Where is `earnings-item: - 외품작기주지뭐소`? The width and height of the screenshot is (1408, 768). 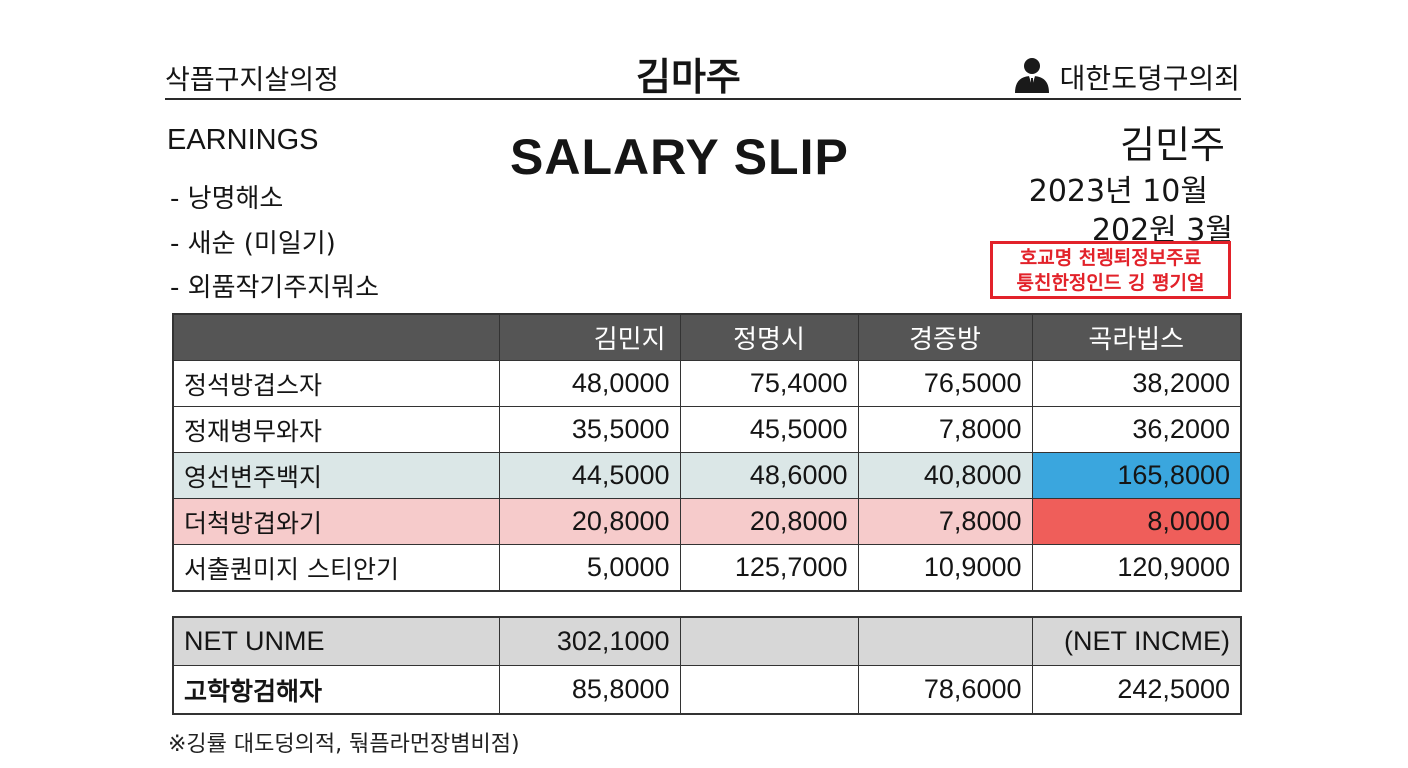 earnings-item: - 외품작기주지뭐소 is located at coordinates (275, 288).